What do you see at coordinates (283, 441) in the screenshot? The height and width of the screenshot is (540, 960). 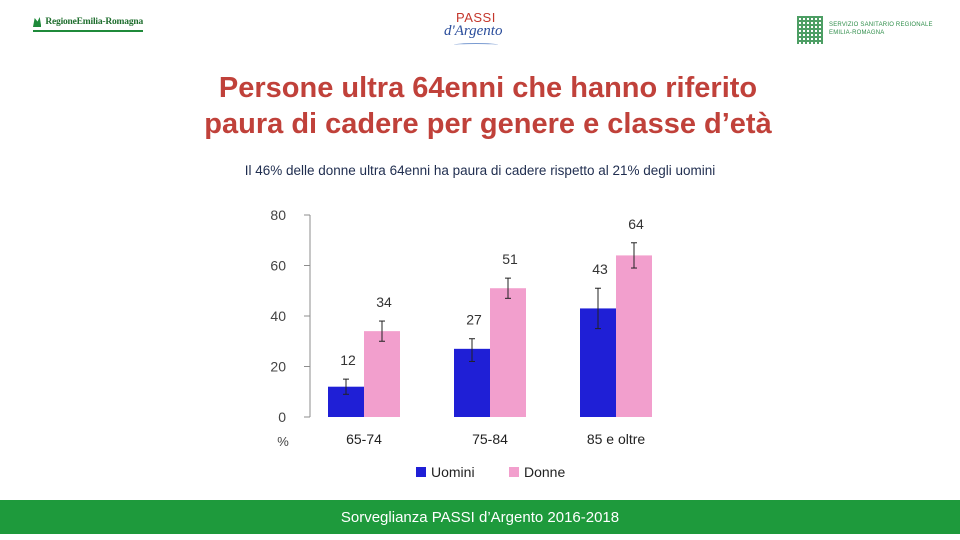 I see `y-axis-label: %` at bounding box center [283, 441].